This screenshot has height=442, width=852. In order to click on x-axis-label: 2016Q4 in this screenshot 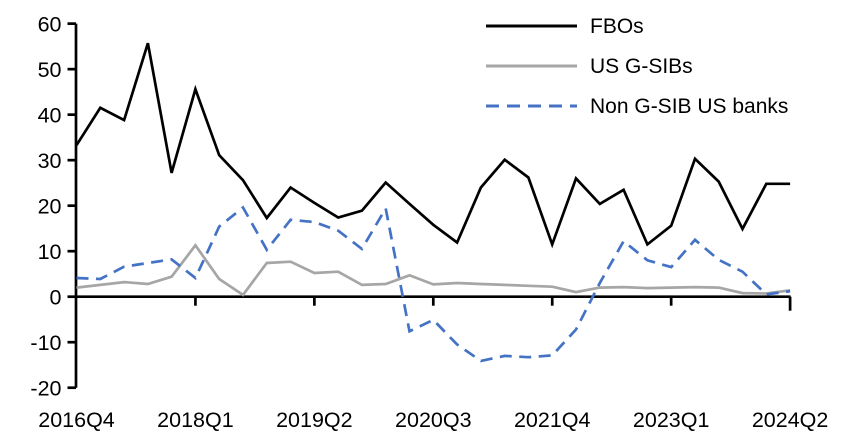, I will do `click(76, 420)`.